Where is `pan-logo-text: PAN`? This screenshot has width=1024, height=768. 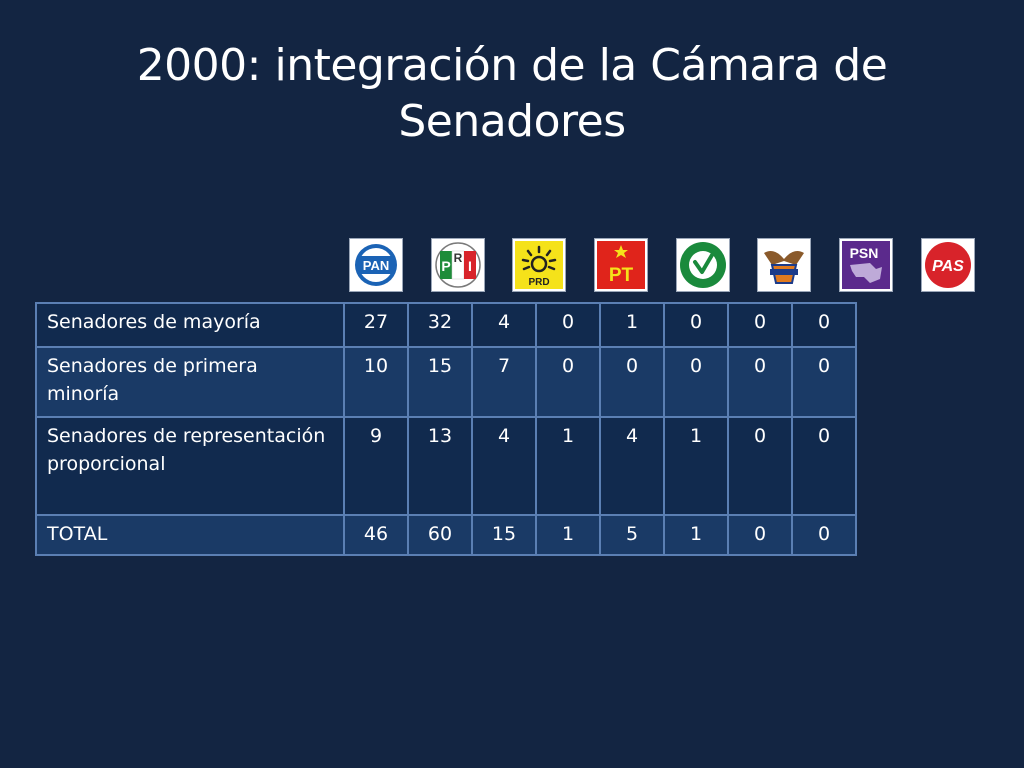
pan-logo-text: PAN is located at coordinates (376, 265).